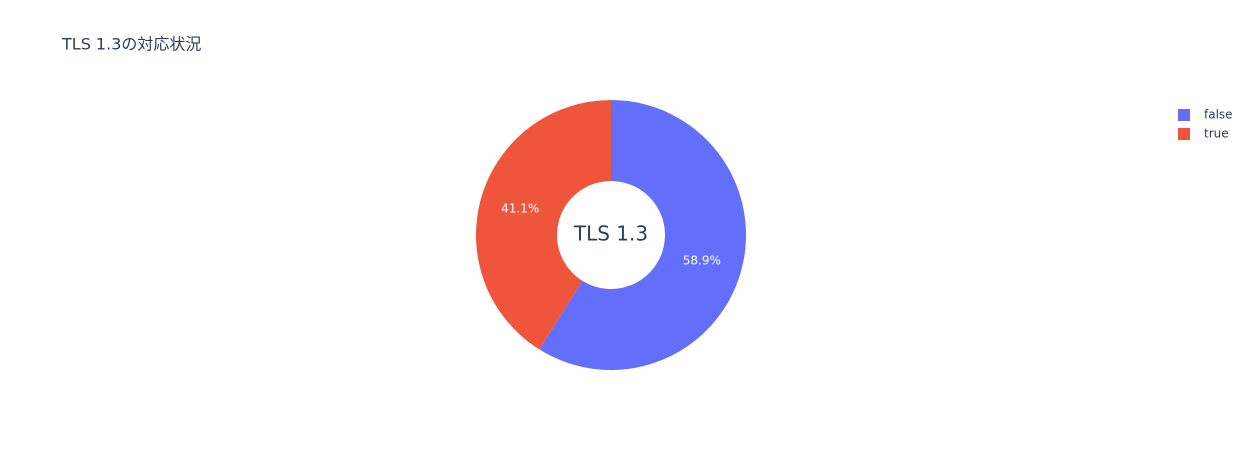  I want to click on chart-title: TLS 1.3の対応状況, so click(131, 44).